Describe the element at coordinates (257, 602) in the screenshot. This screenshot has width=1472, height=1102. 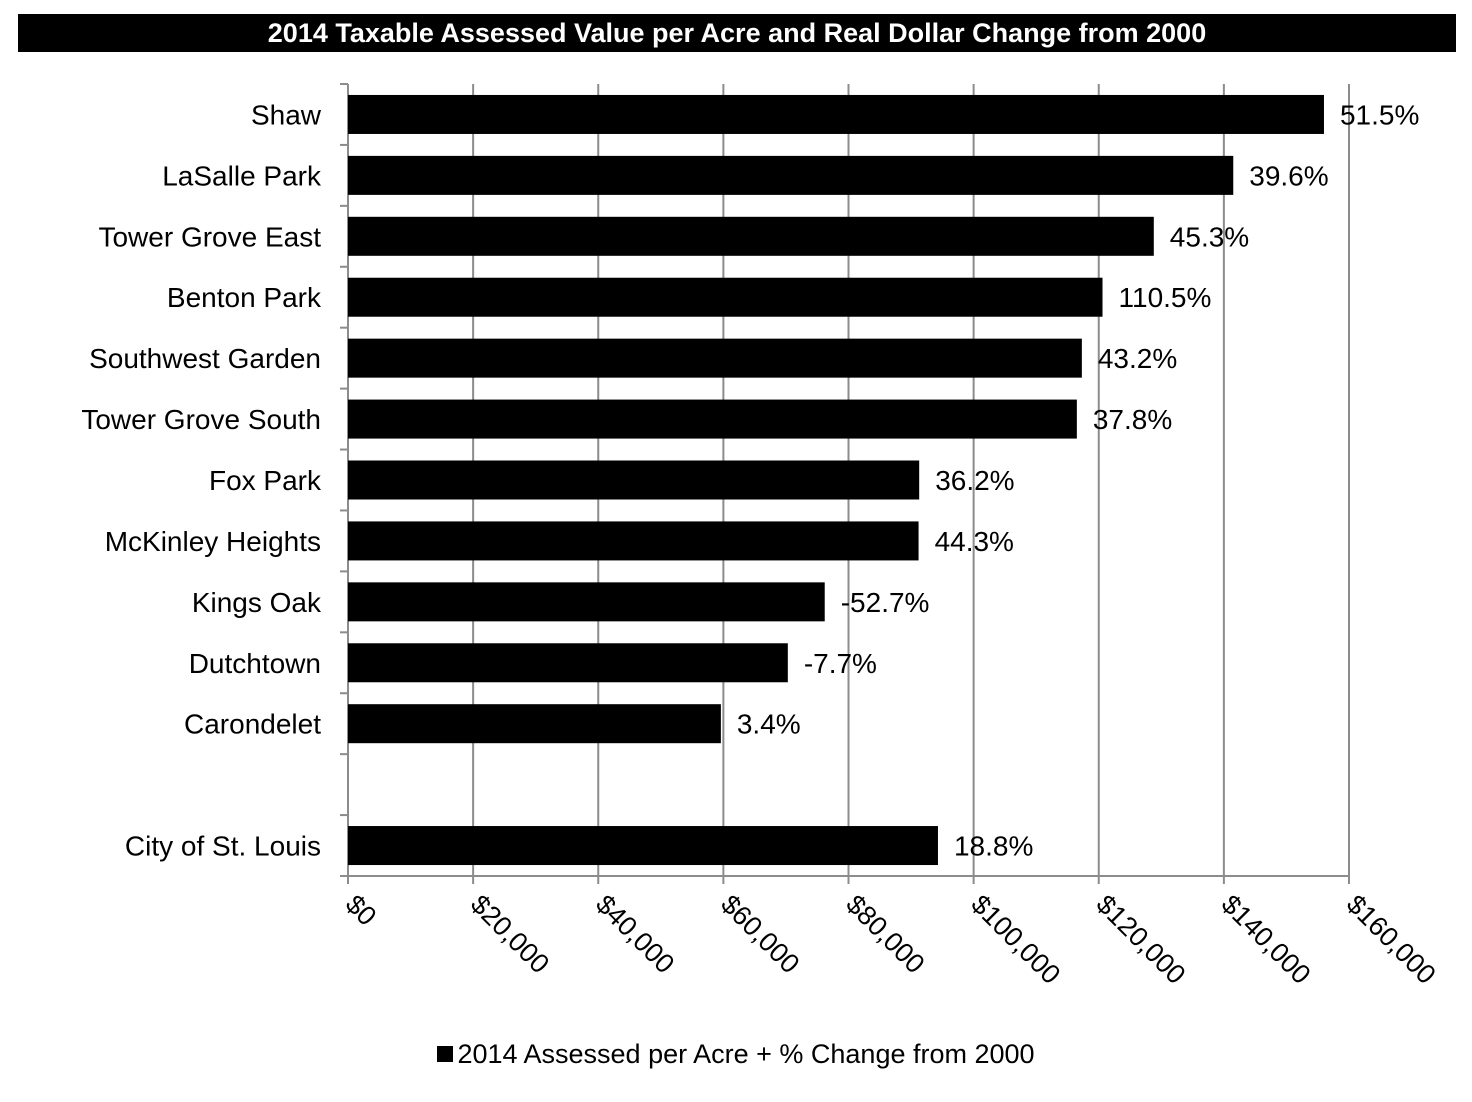
I see `category-label: Kings Oak` at that location.